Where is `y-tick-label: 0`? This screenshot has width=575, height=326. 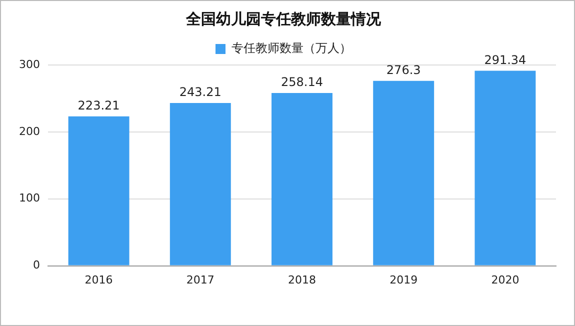
y-tick-label: 0 is located at coordinates (36, 265).